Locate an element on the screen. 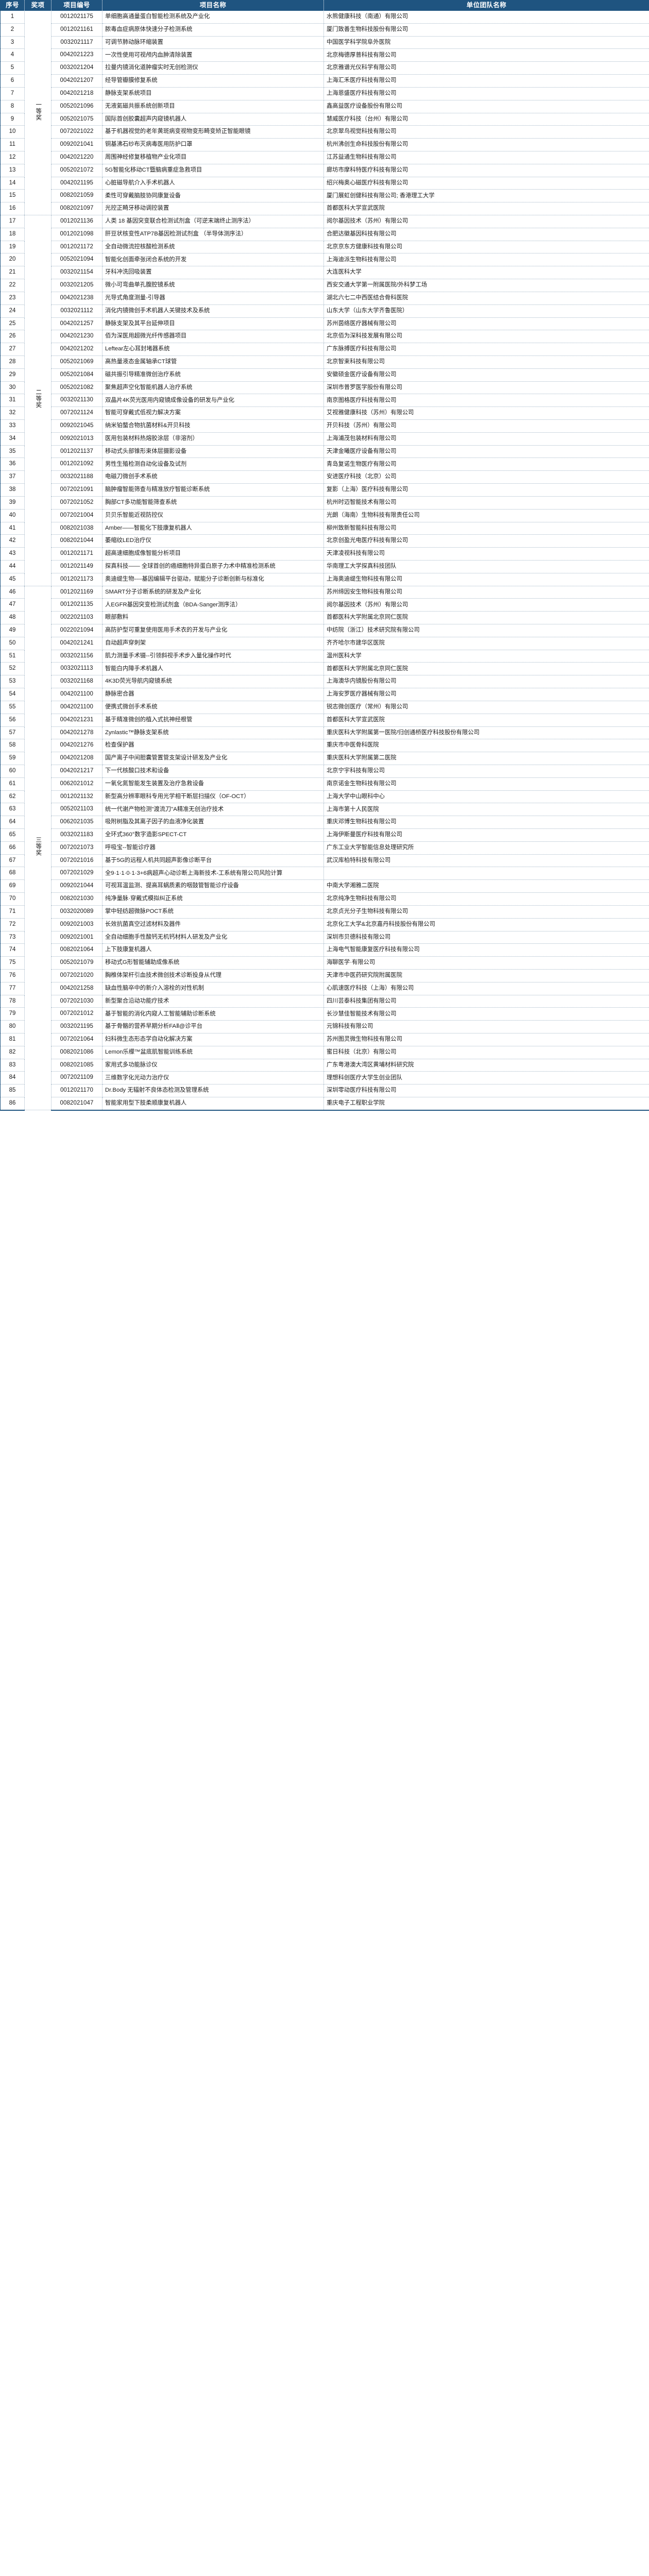 The image size is (649, 2576). cell-sequence-number: 78 is located at coordinates (12, 1001).